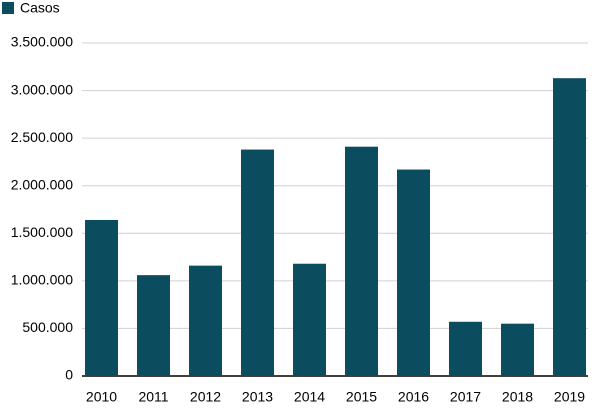 The width and height of the screenshot is (592, 408). Describe the element at coordinates (47, 327) in the screenshot. I see `y-tick-label: 500.000` at that location.